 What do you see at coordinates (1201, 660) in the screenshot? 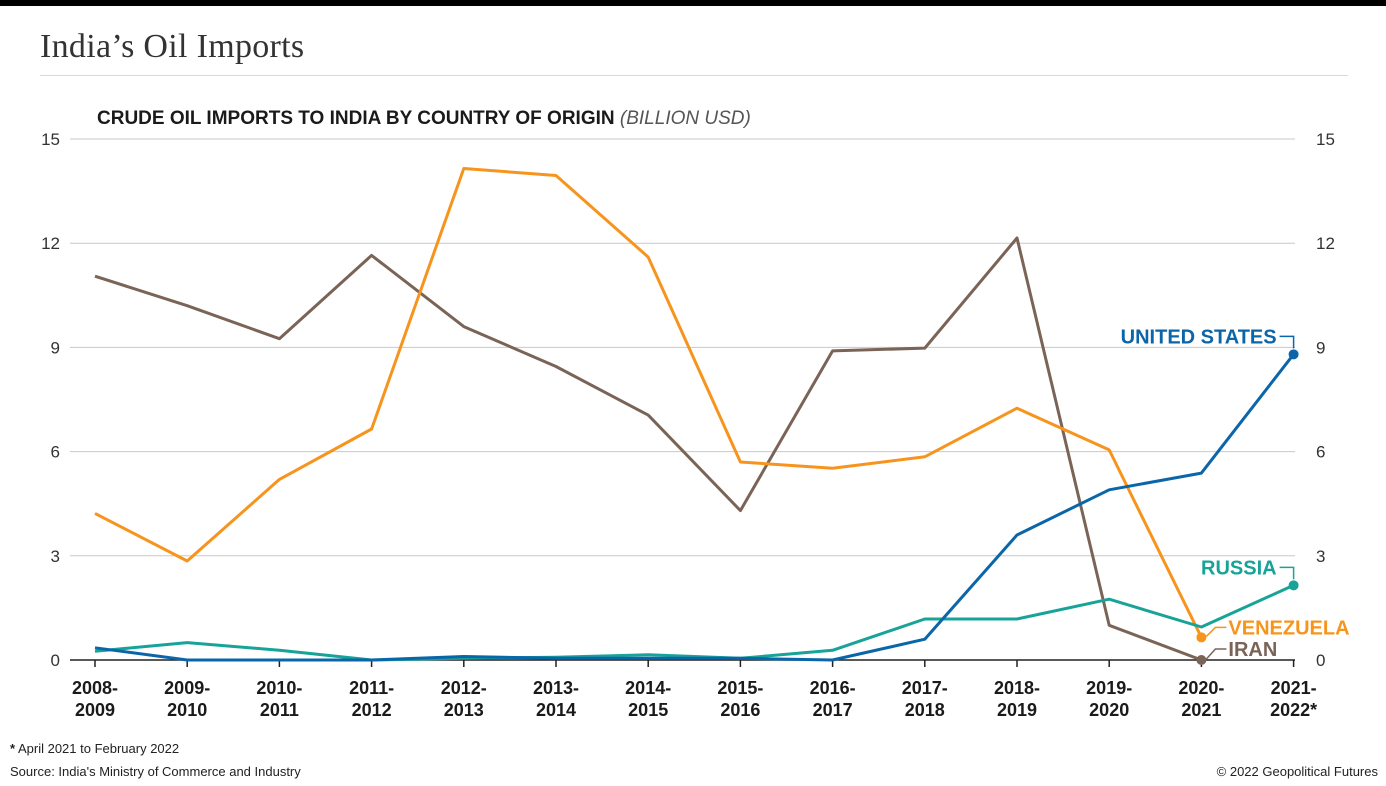
I see `series-end-marker-iran` at bounding box center [1201, 660].